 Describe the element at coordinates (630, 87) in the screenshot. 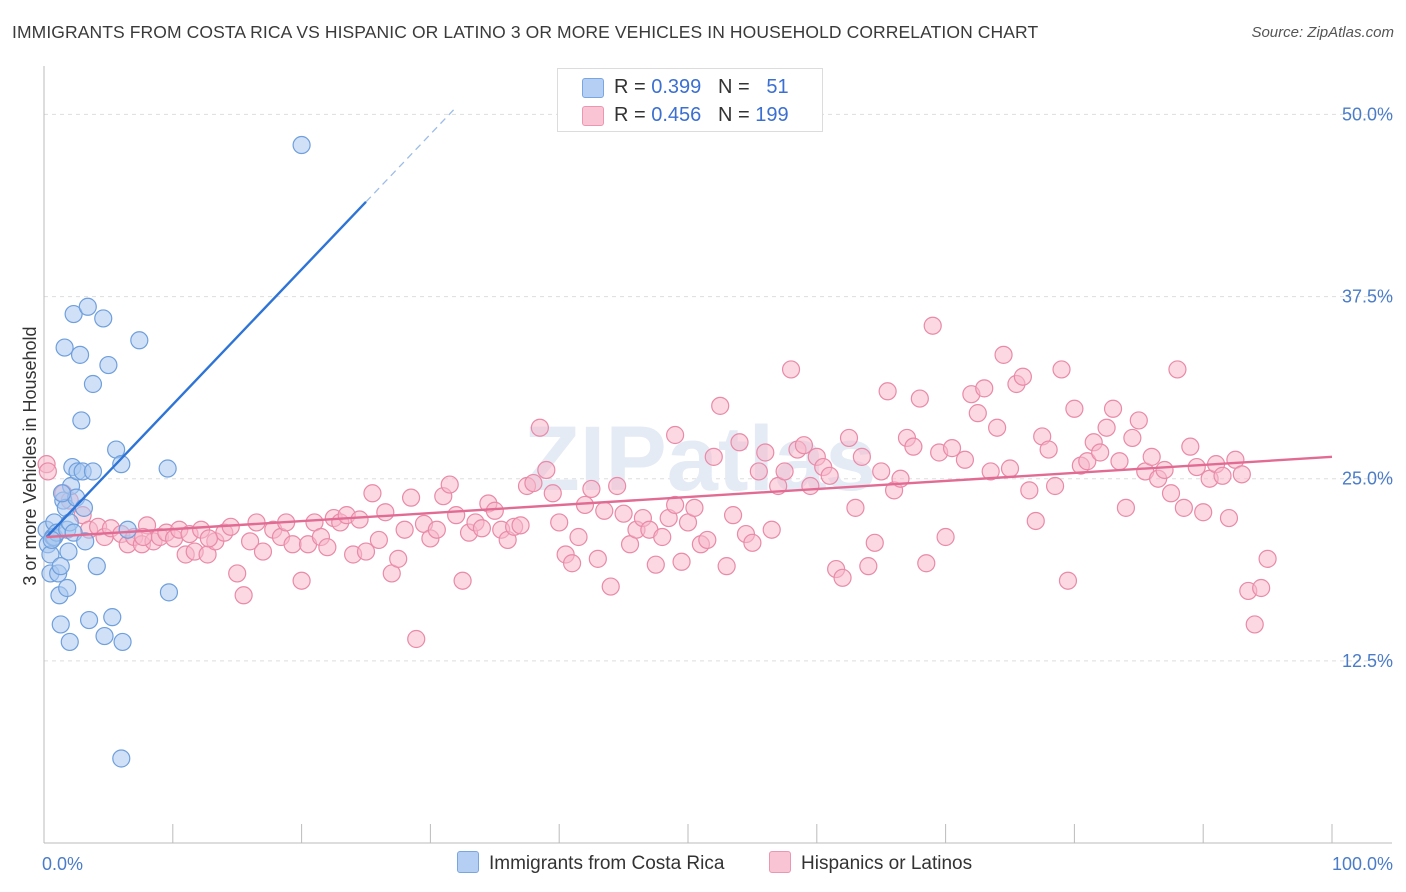

I see `legend-blue-r-label: R =` at that location.